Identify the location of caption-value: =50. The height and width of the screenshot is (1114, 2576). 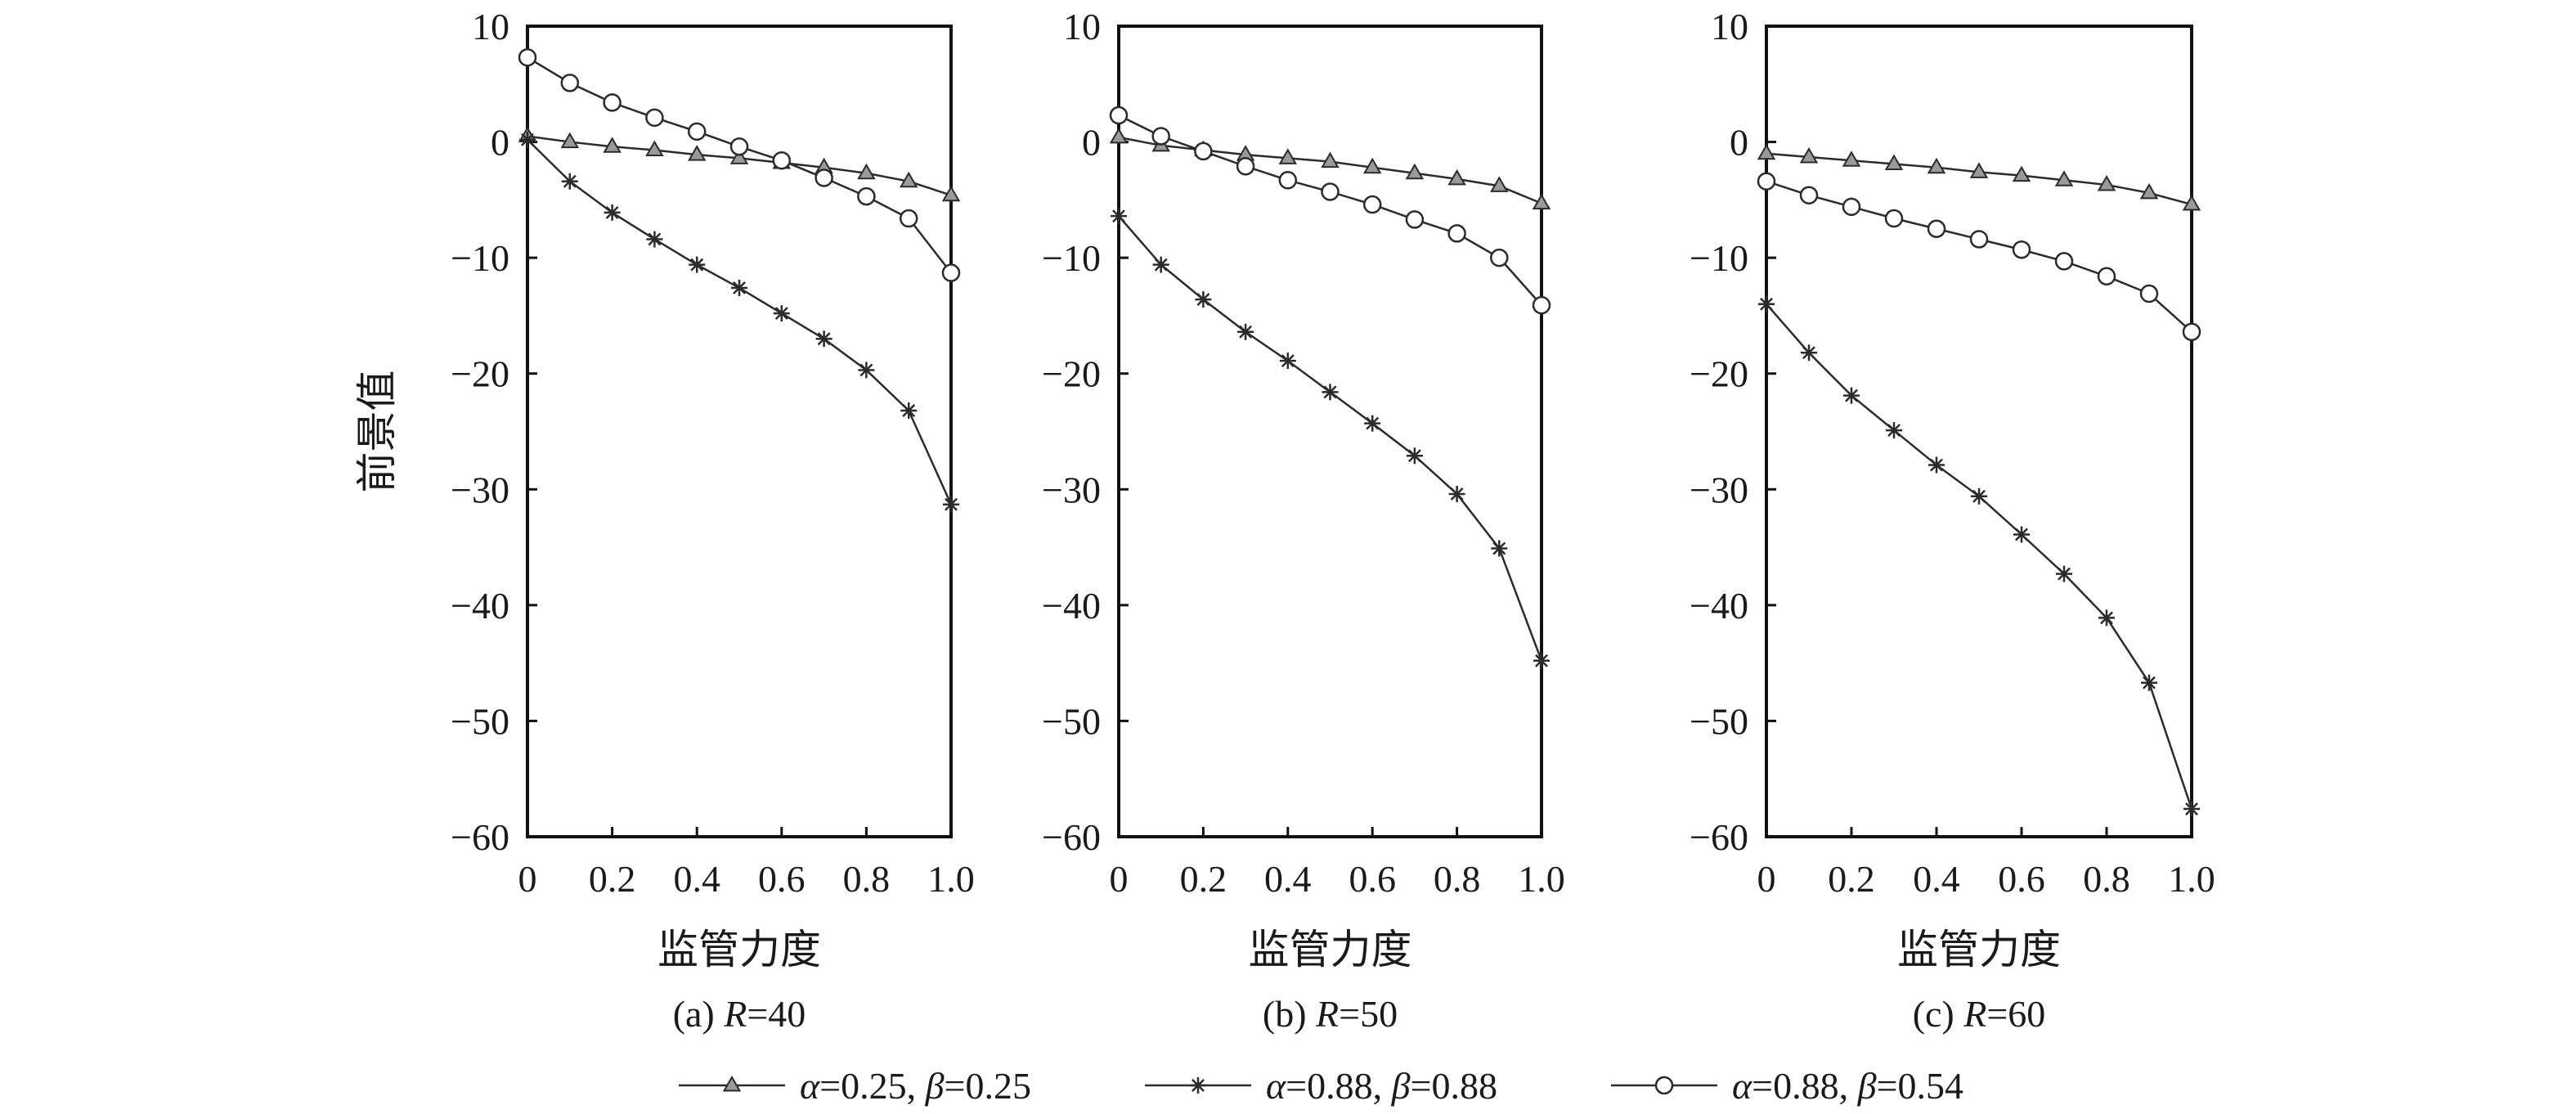
(1368, 1014).